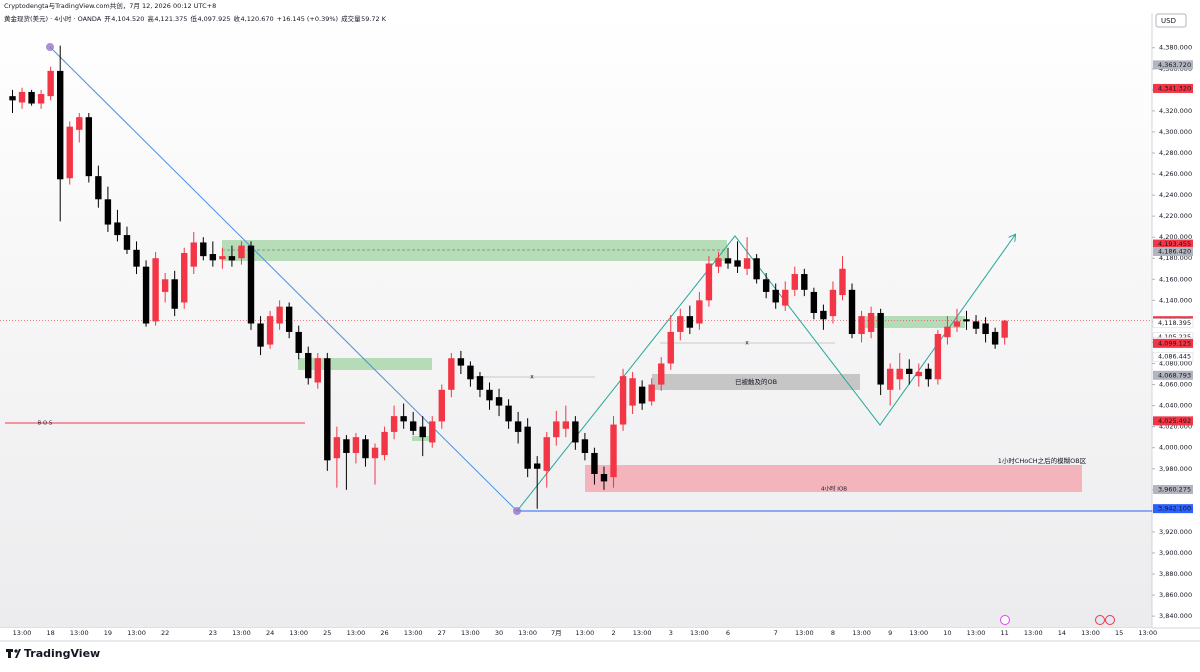 The width and height of the screenshot is (1200, 672). What do you see at coordinates (170, 19) in the screenshot?
I see `quote-value: 4,121.375` at bounding box center [170, 19].